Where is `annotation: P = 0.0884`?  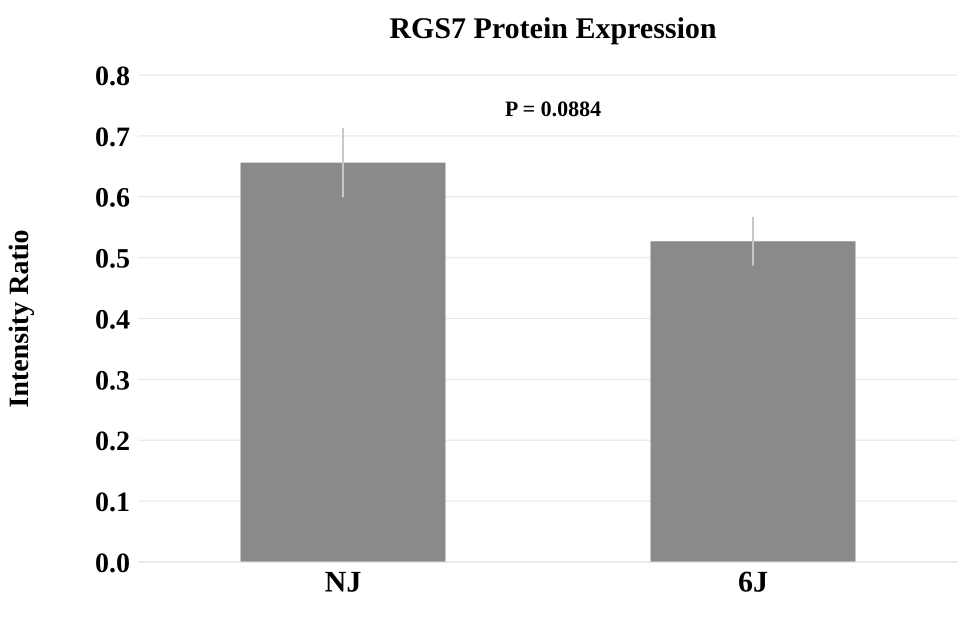 annotation: P = 0.0884 is located at coordinates (553, 109).